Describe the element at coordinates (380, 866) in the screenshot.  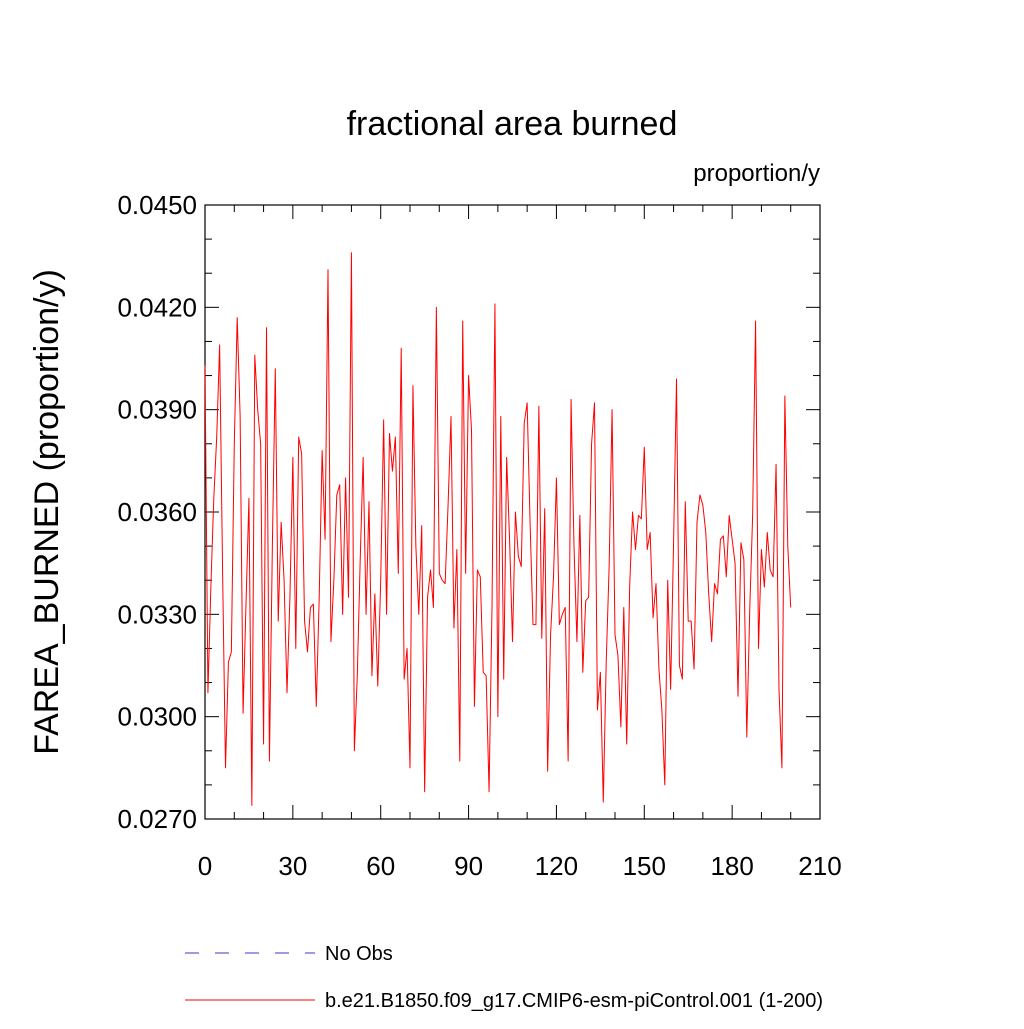
I see `x-tick-label: 60` at that location.